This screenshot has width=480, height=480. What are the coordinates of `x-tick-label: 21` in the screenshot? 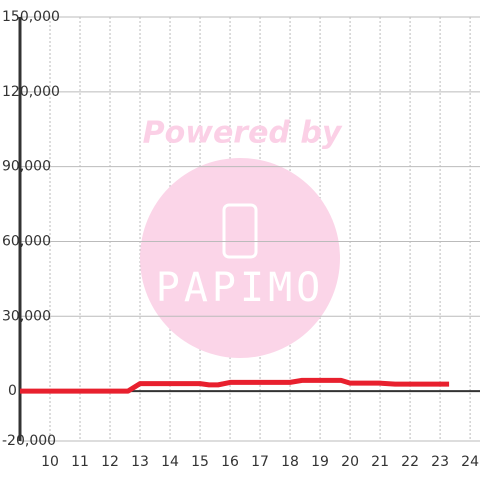 It's located at (380, 462).